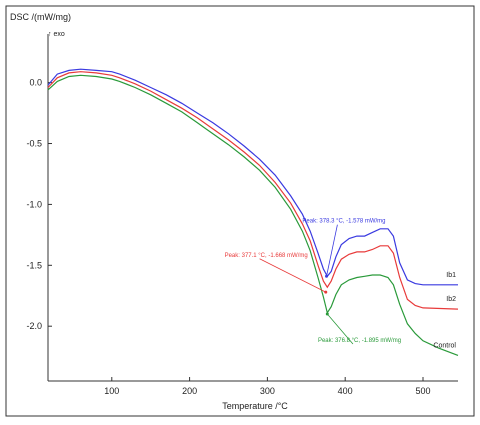  What do you see at coordinates (255, 406) in the screenshot?
I see `x-axis-label: Temperature /°C` at bounding box center [255, 406].